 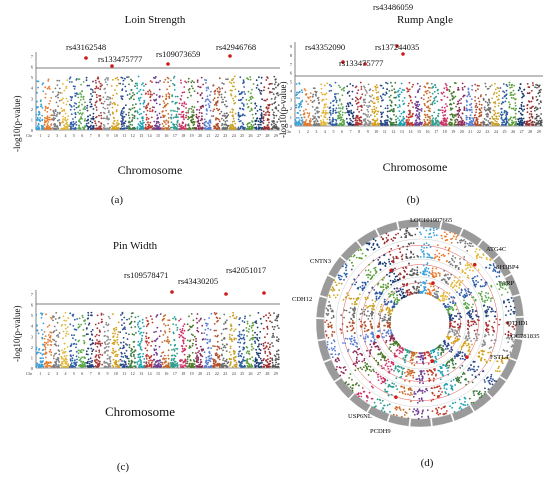 I want to click on chromosome-tick-label: 28, so click(x=530, y=131).